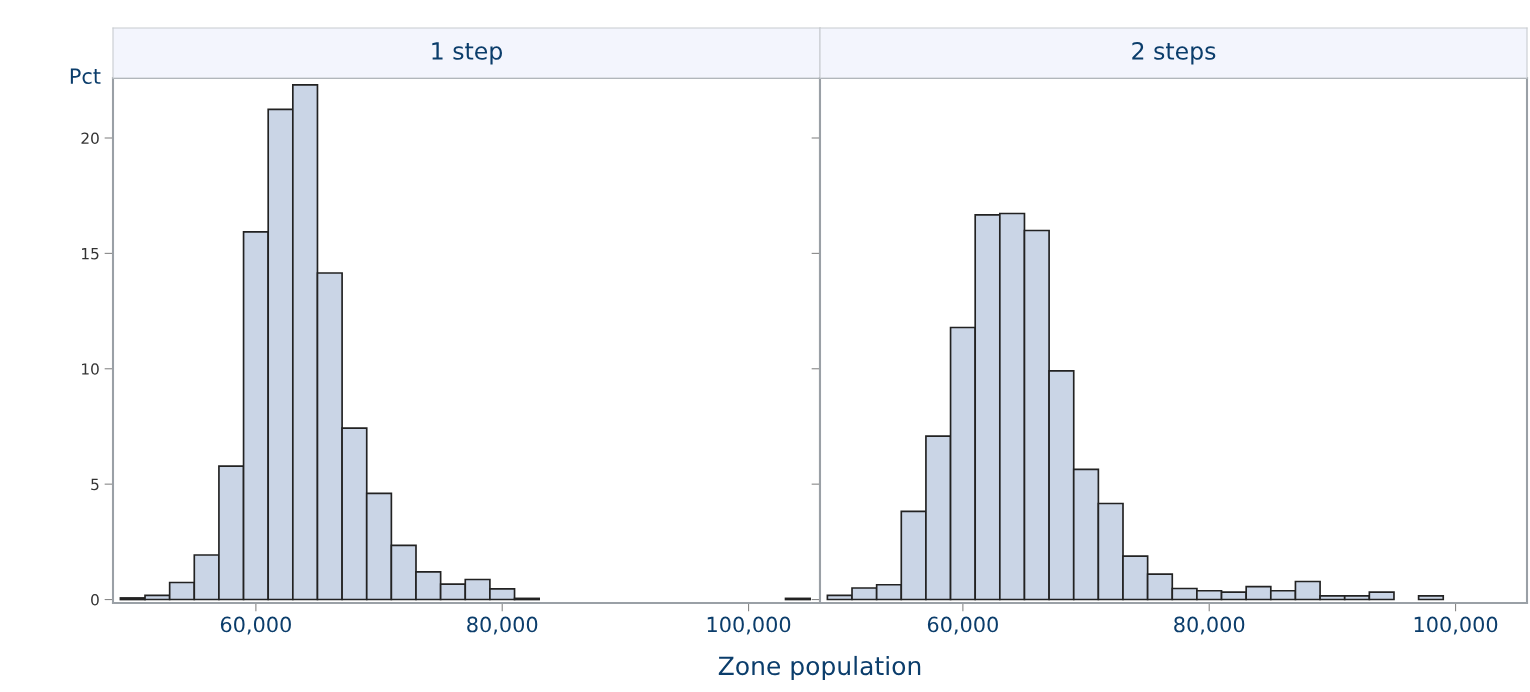  Describe the element at coordinates (467, 53) in the screenshot. I see `chart-title: 1 step` at that location.